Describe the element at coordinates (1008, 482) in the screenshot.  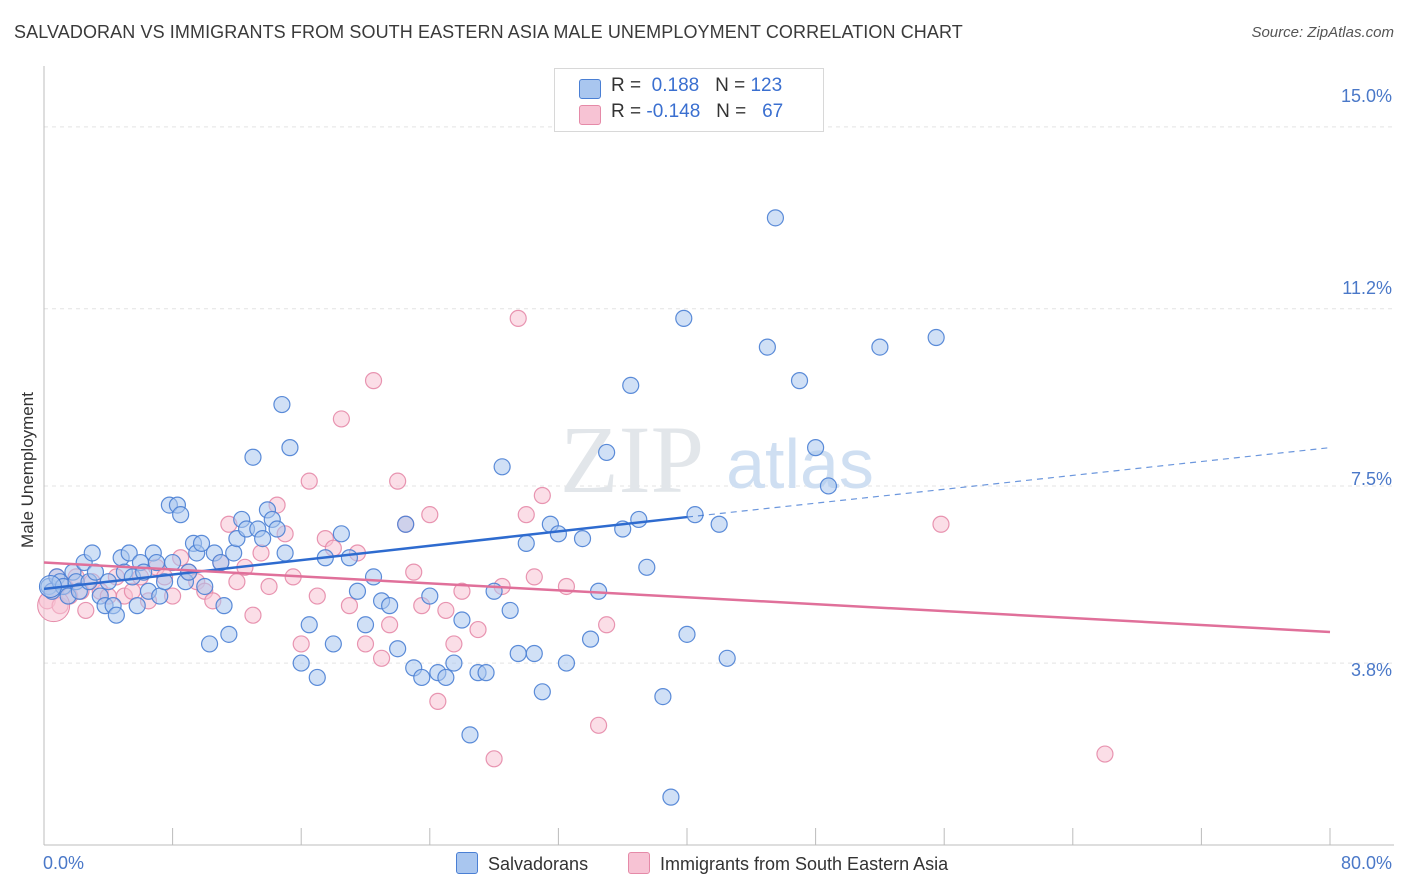
I see `trend-line-salvadorans-extension` at that location.